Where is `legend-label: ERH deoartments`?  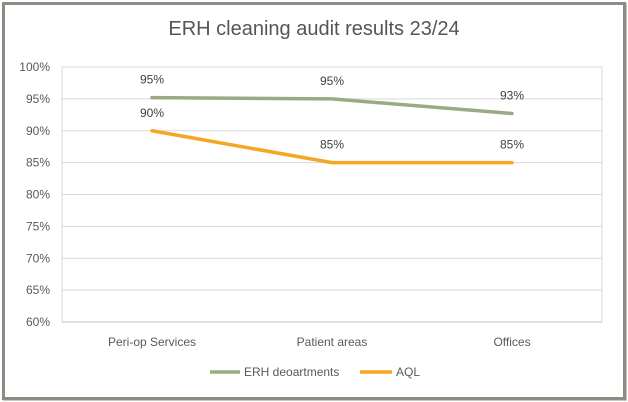
legend-label: ERH deoartments is located at coordinates (291, 372).